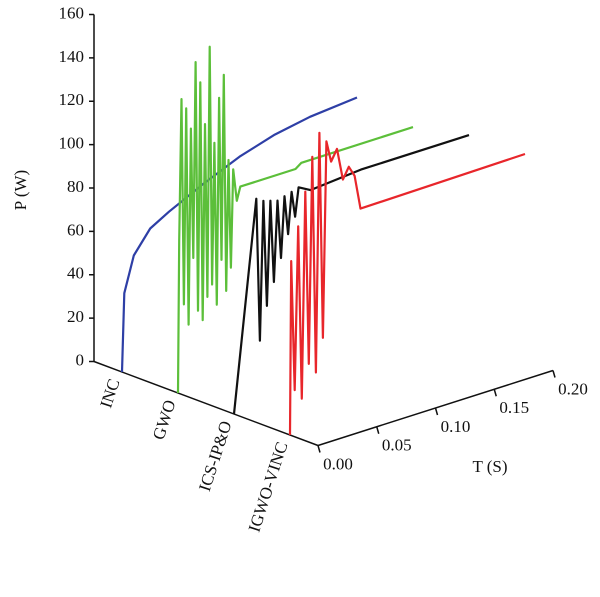  I want to click on y-tick-label: 140, so click(72, 56).